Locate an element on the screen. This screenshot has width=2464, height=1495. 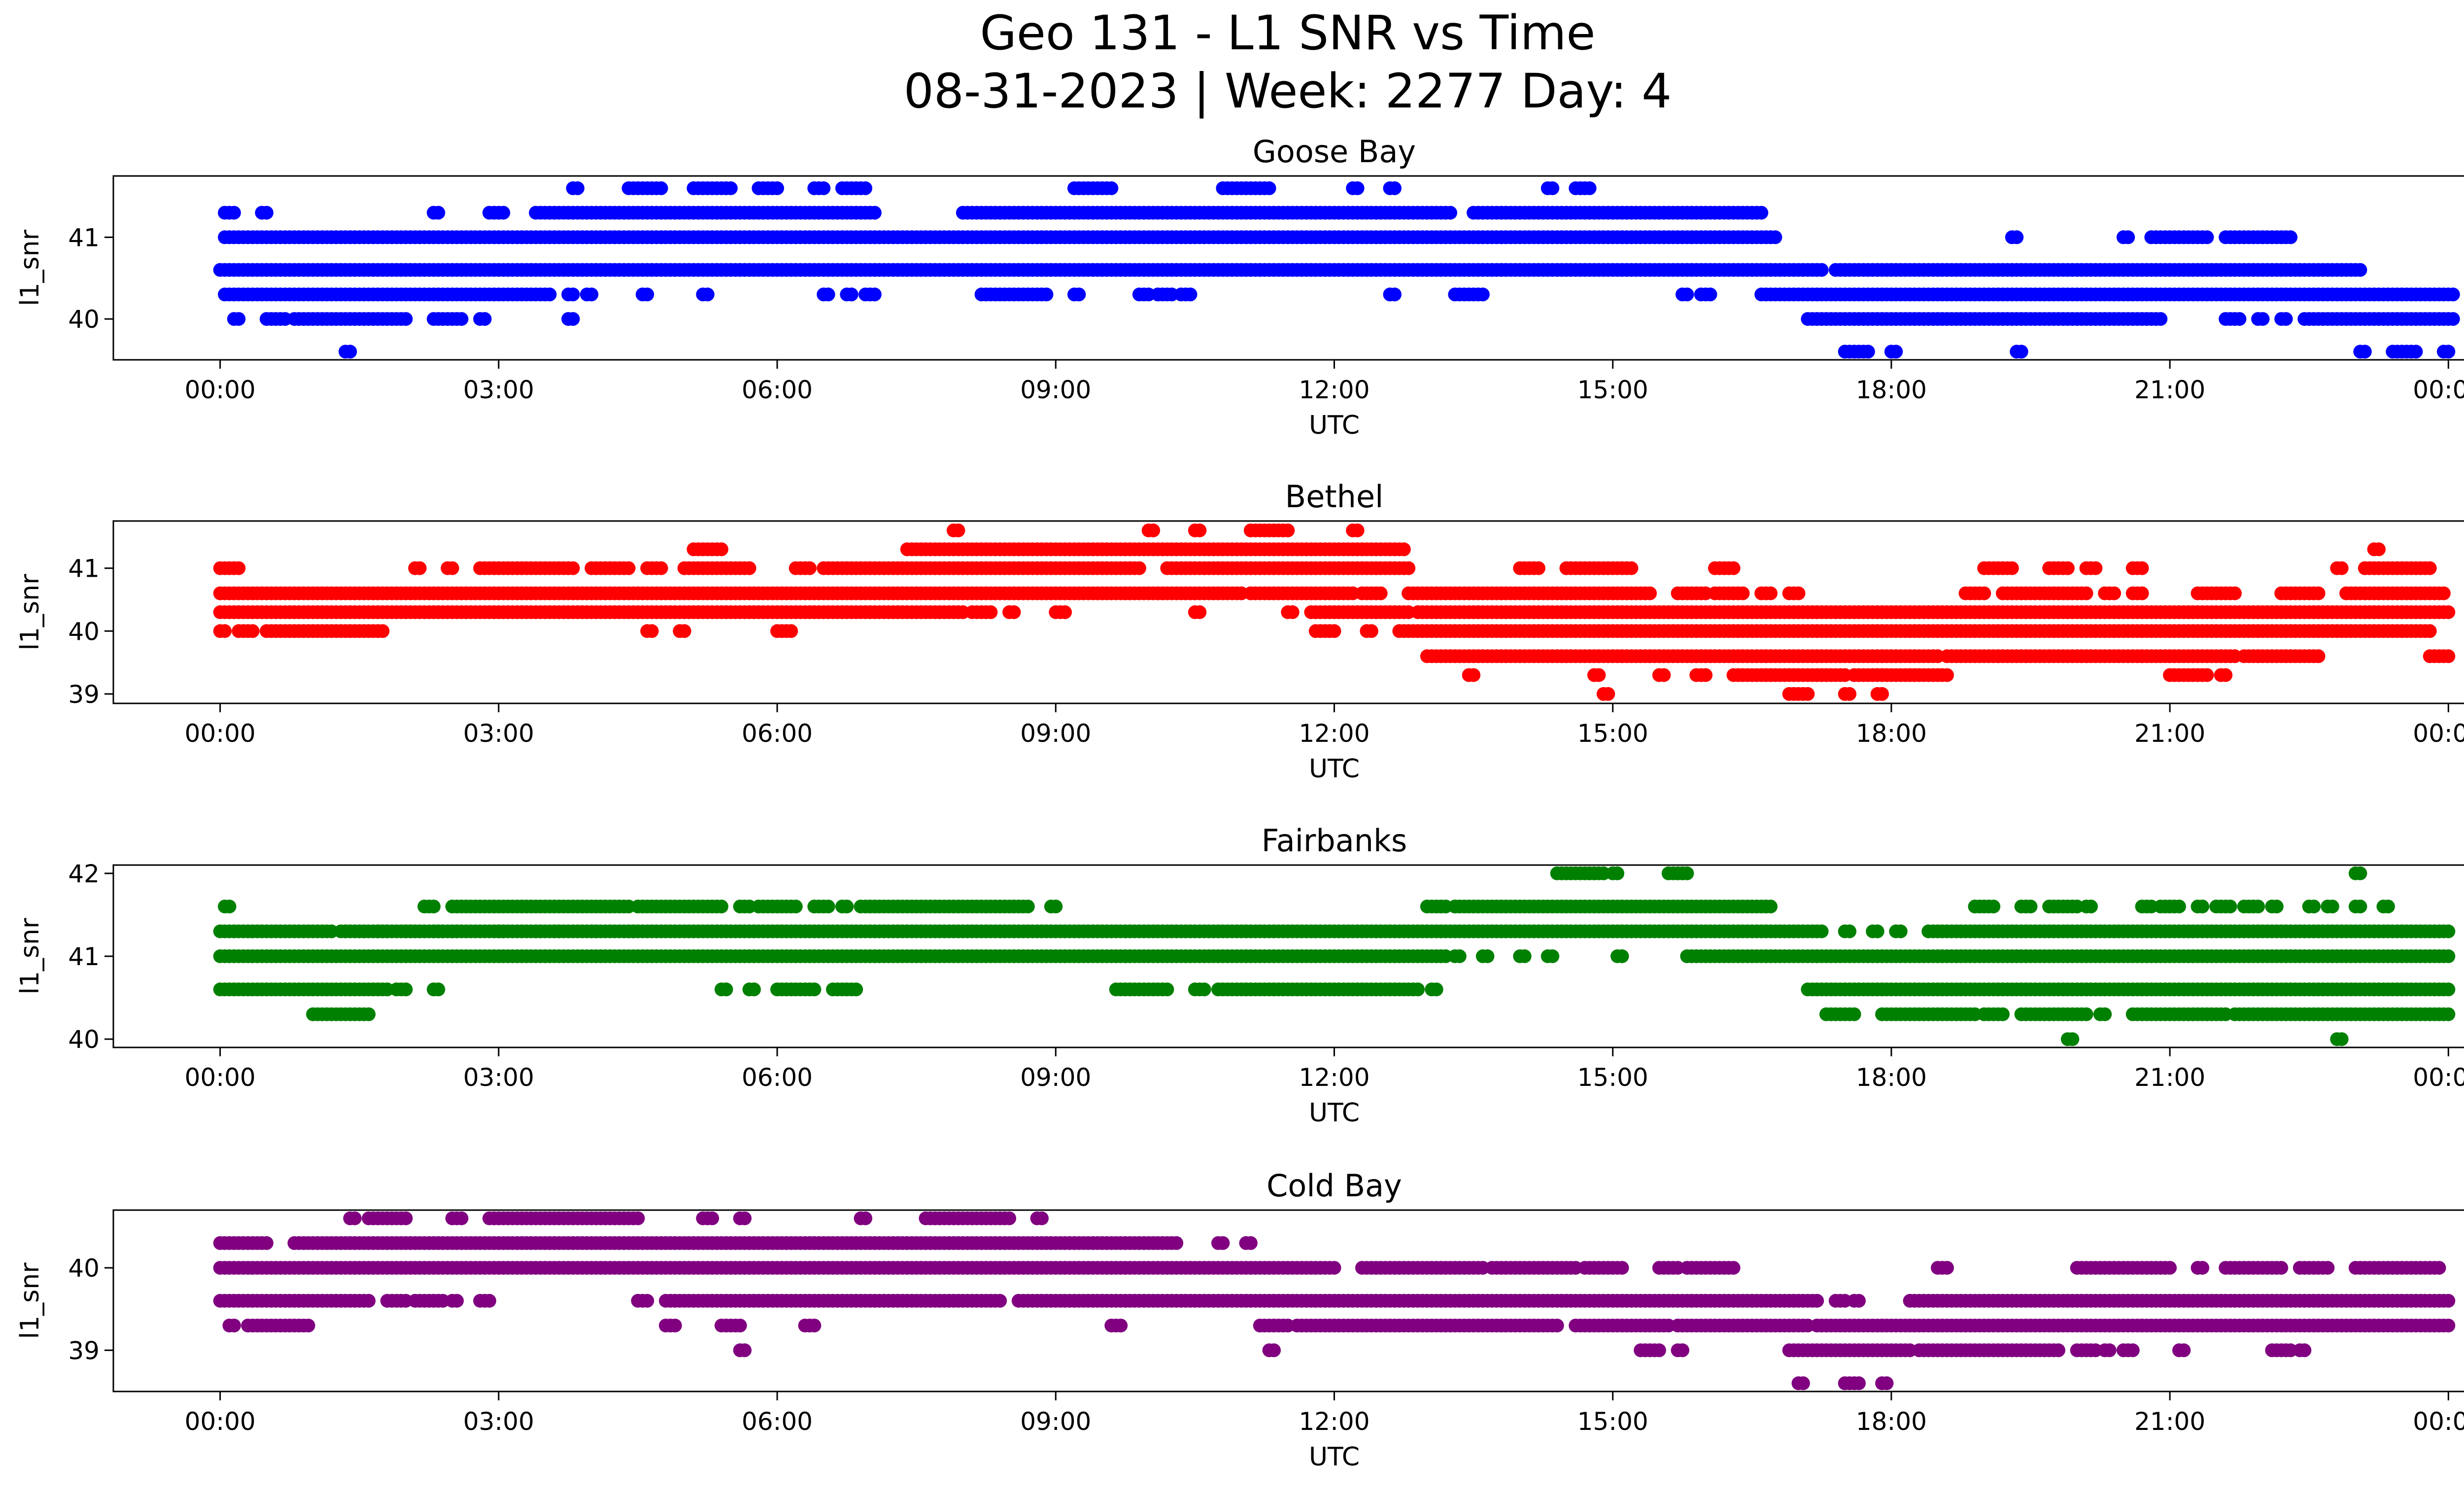
y-tick-label: 41 is located at coordinates (84, 237).